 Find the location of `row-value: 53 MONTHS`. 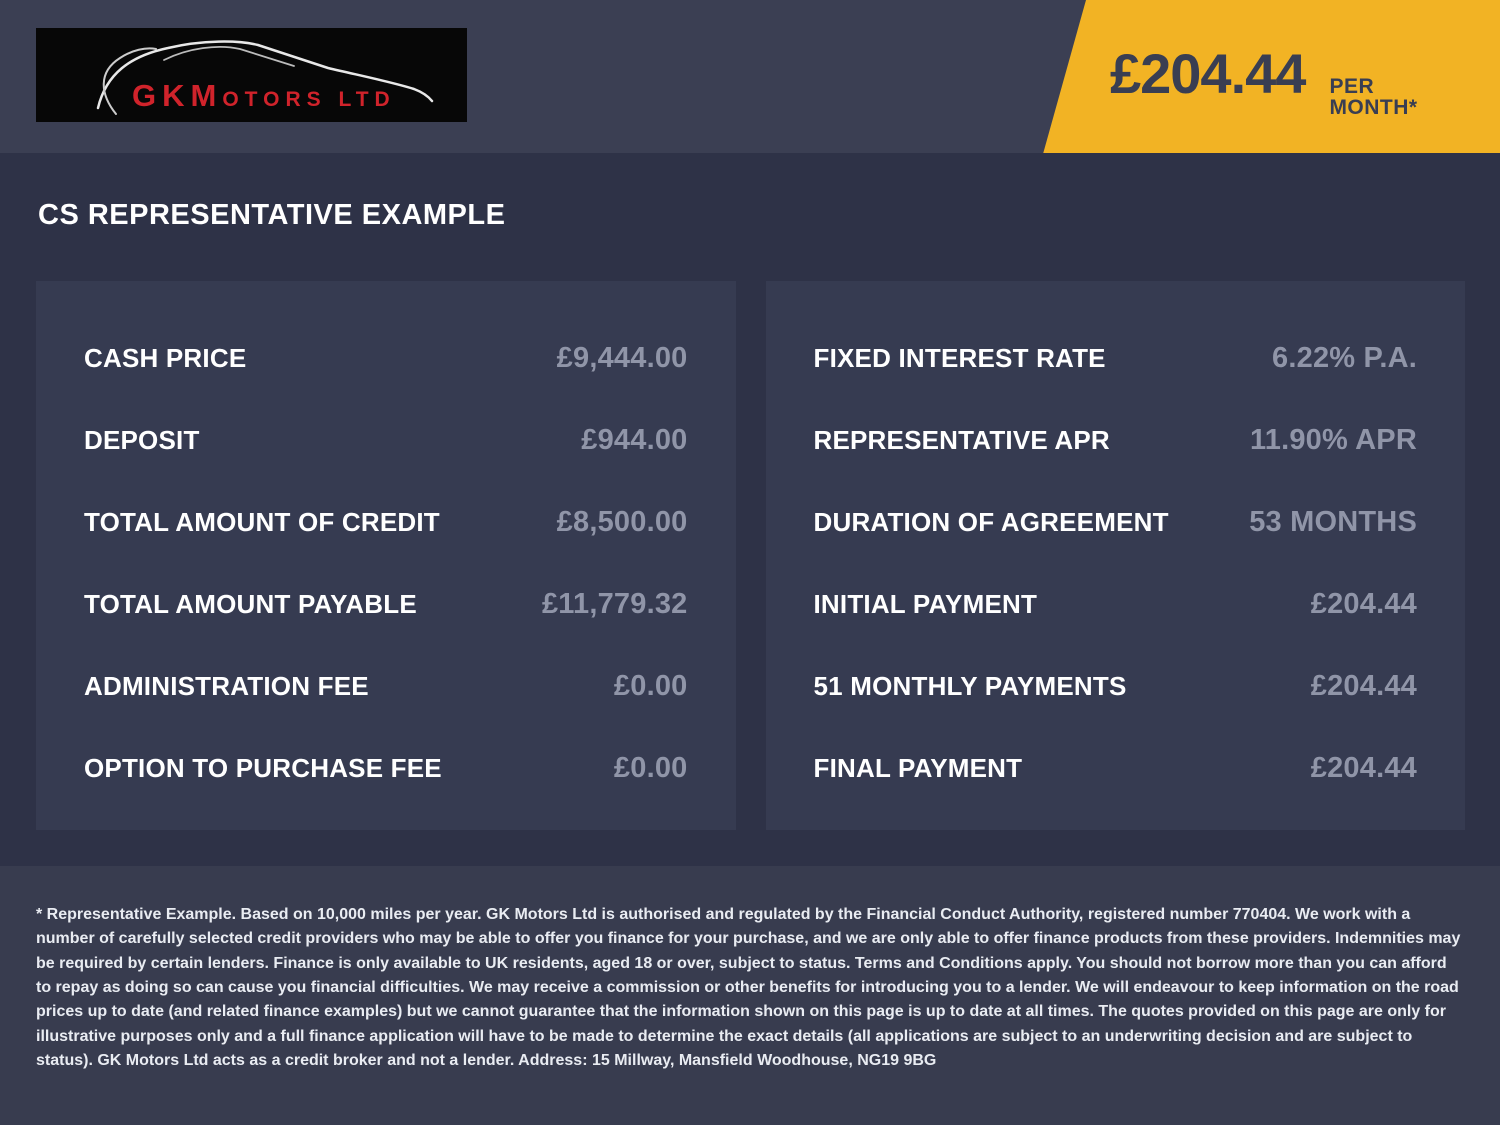

row-value: 53 MONTHS is located at coordinates (1333, 521).